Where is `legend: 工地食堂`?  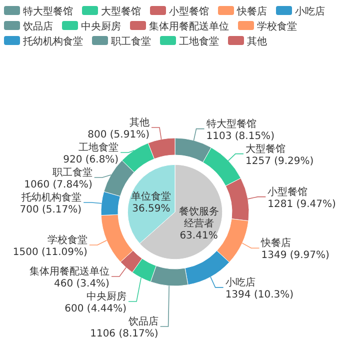 legend: 工地食堂 is located at coordinates (189, 42).